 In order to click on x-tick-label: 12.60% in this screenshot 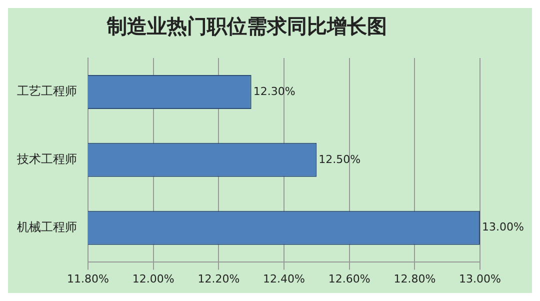, I will do `click(349, 279)`.